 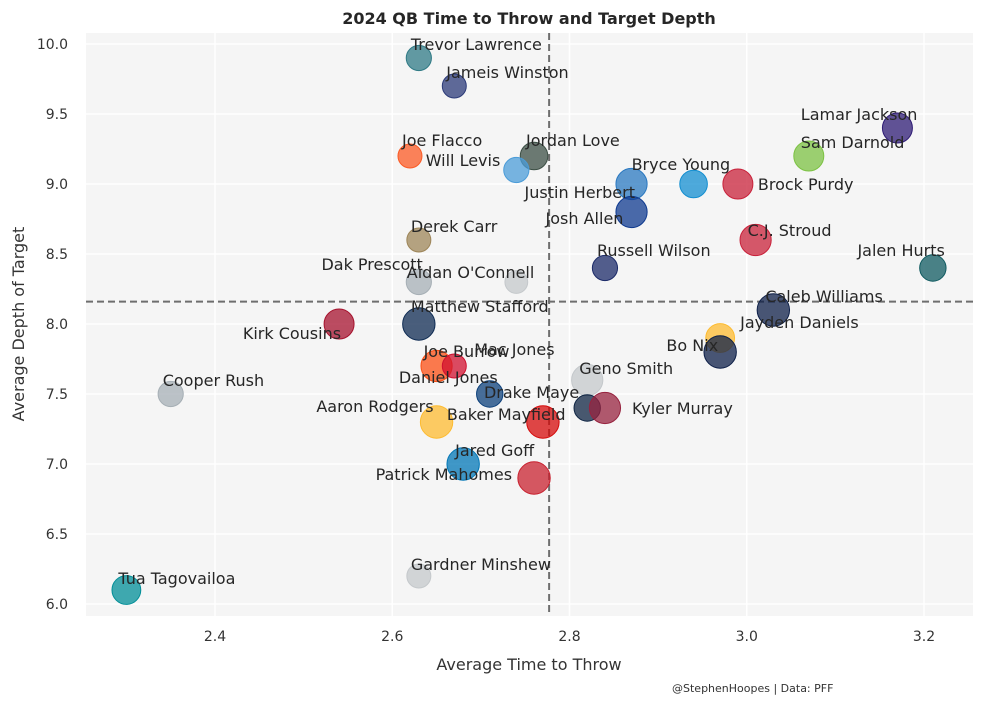 What do you see at coordinates (392, 637) in the screenshot?
I see `x-tick-label: 2.6` at bounding box center [392, 637].